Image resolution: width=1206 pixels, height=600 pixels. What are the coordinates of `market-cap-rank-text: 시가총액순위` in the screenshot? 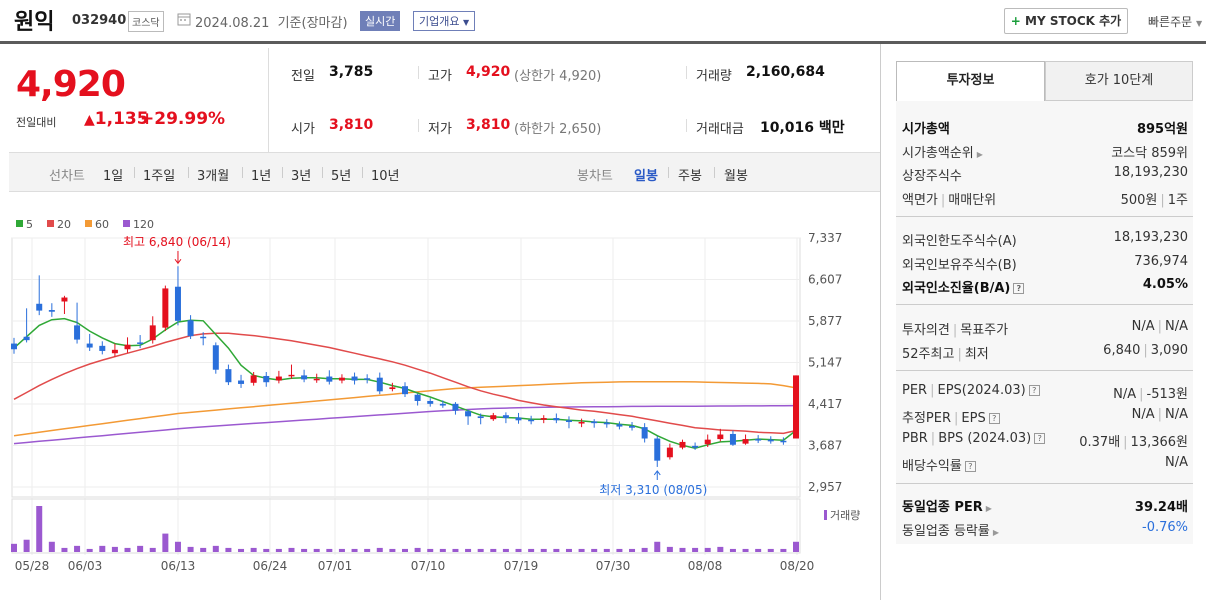 It's located at (938, 153).